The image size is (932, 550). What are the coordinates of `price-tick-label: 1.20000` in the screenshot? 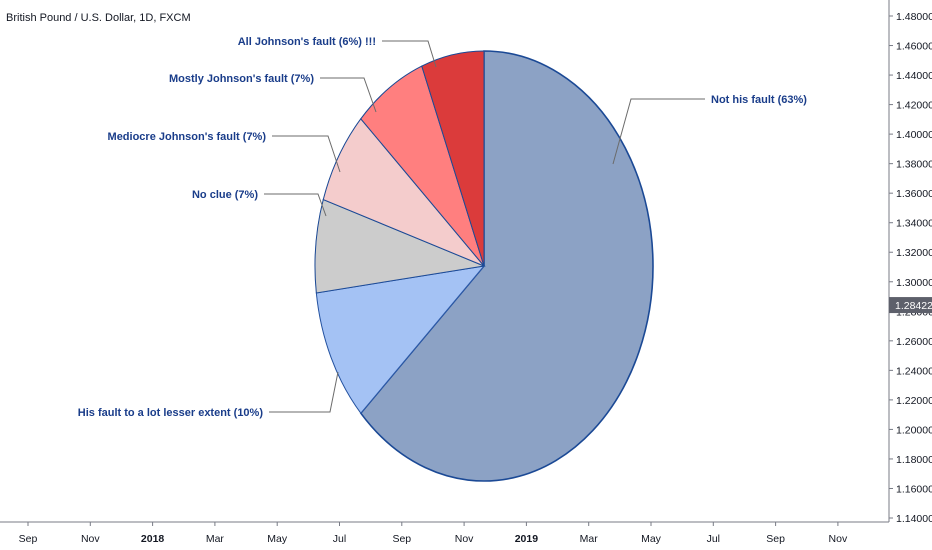 It's located at (914, 430).